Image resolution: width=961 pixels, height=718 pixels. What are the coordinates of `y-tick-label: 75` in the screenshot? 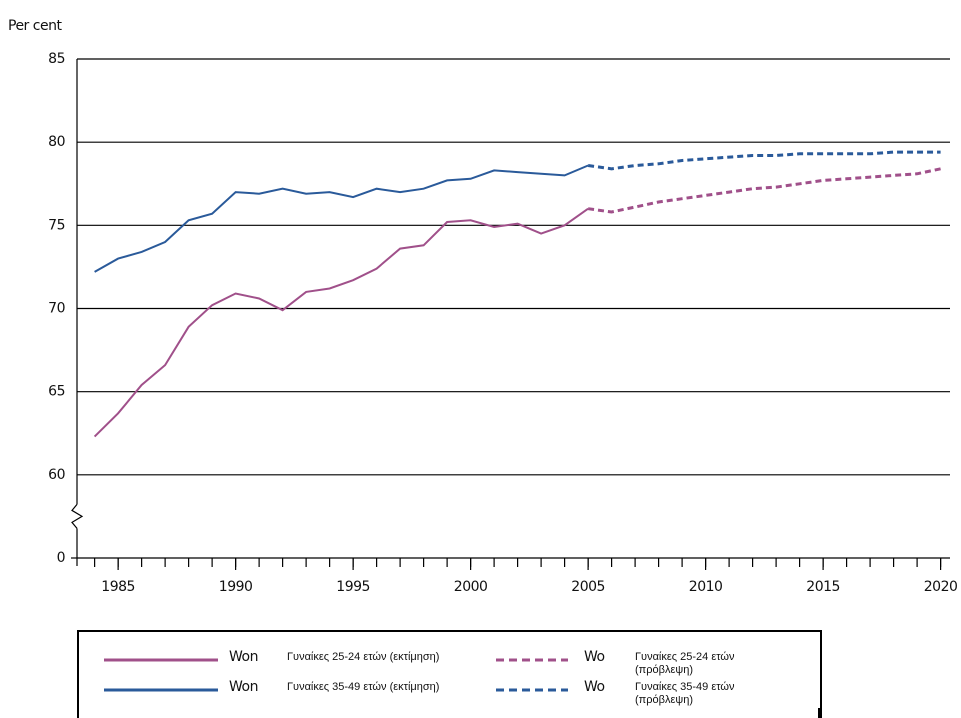 It's located at (56, 225).